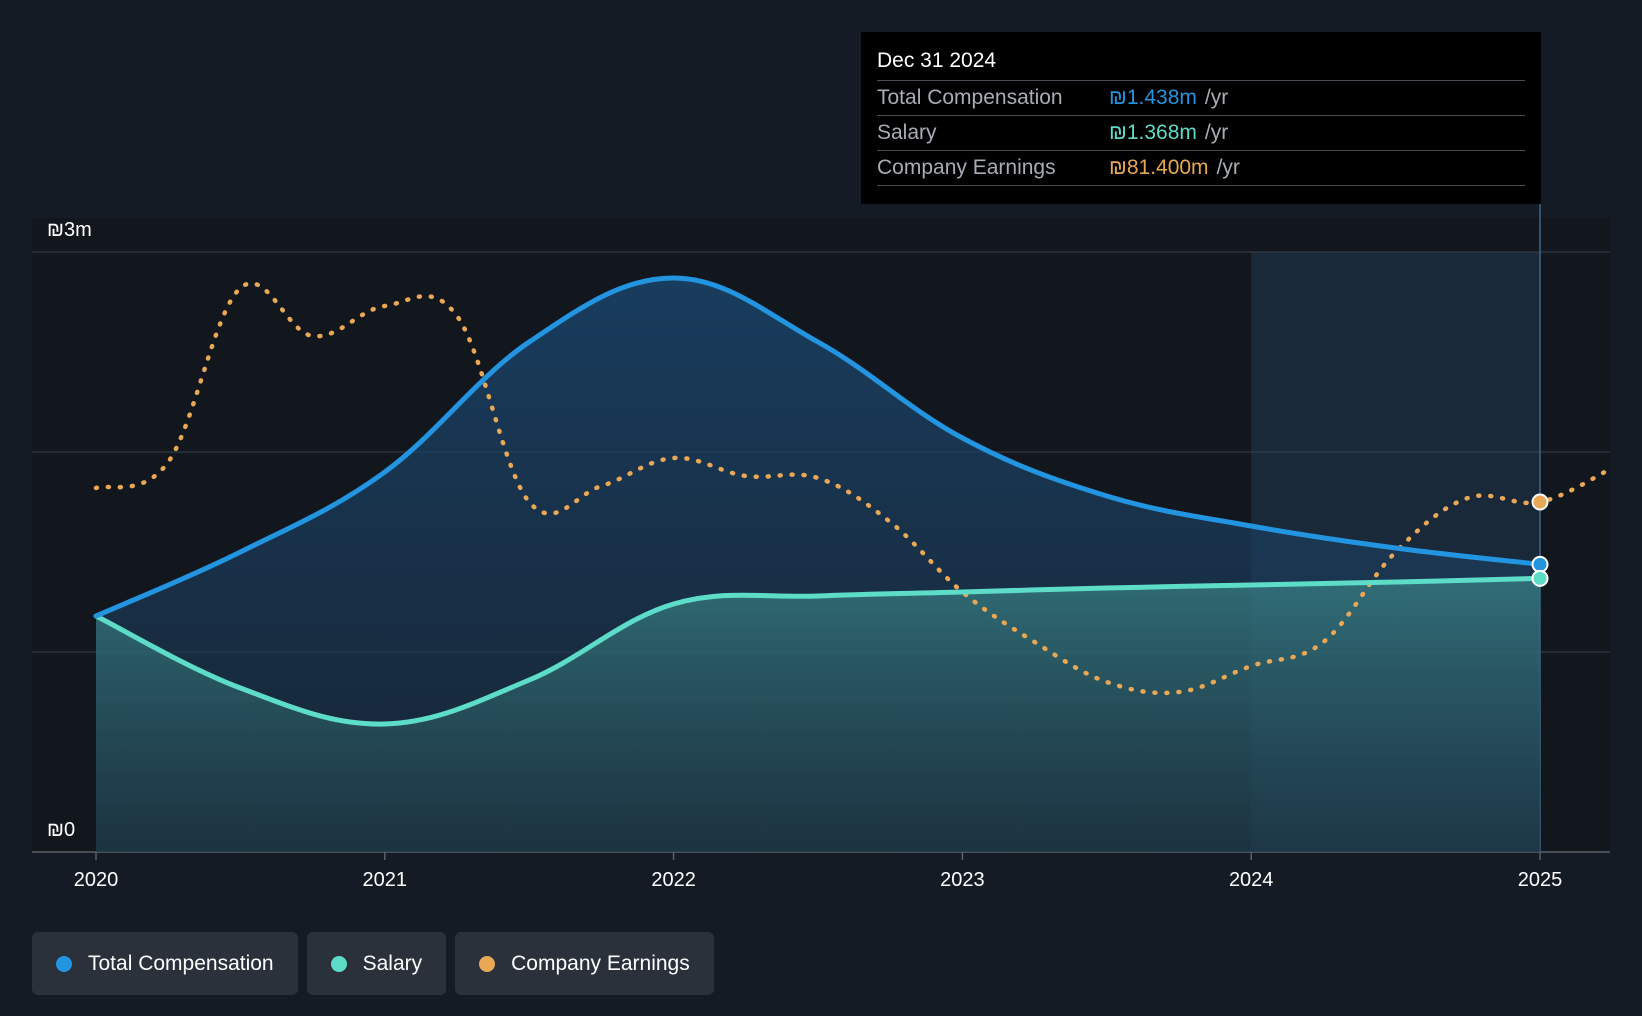 Image resolution: width=1642 pixels, height=1016 pixels. Describe the element at coordinates (600, 963) in the screenshot. I see `legend-label: Company Earnings` at that location.